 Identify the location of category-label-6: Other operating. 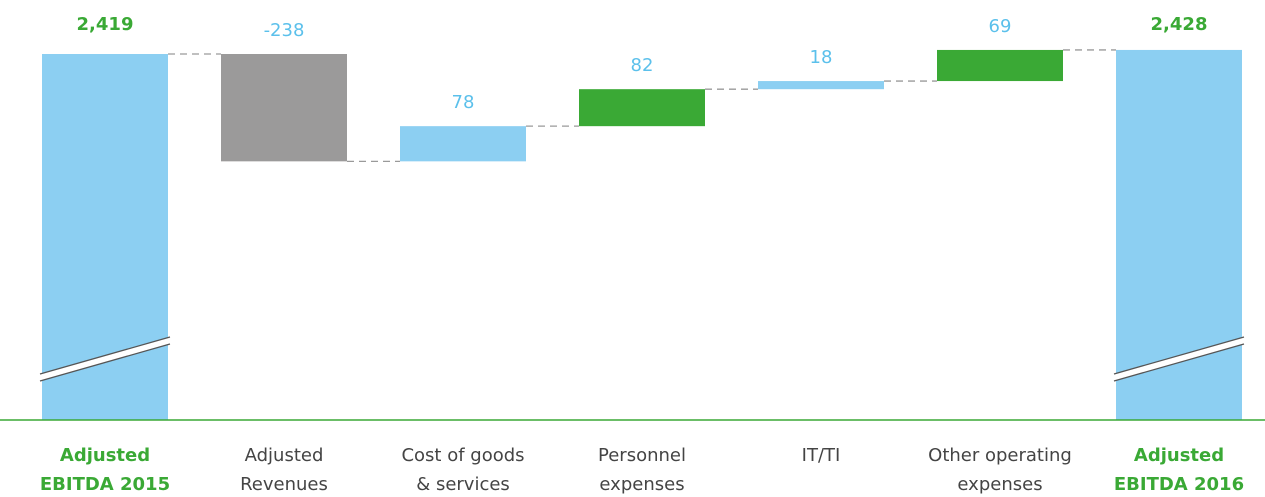
(1000, 455).